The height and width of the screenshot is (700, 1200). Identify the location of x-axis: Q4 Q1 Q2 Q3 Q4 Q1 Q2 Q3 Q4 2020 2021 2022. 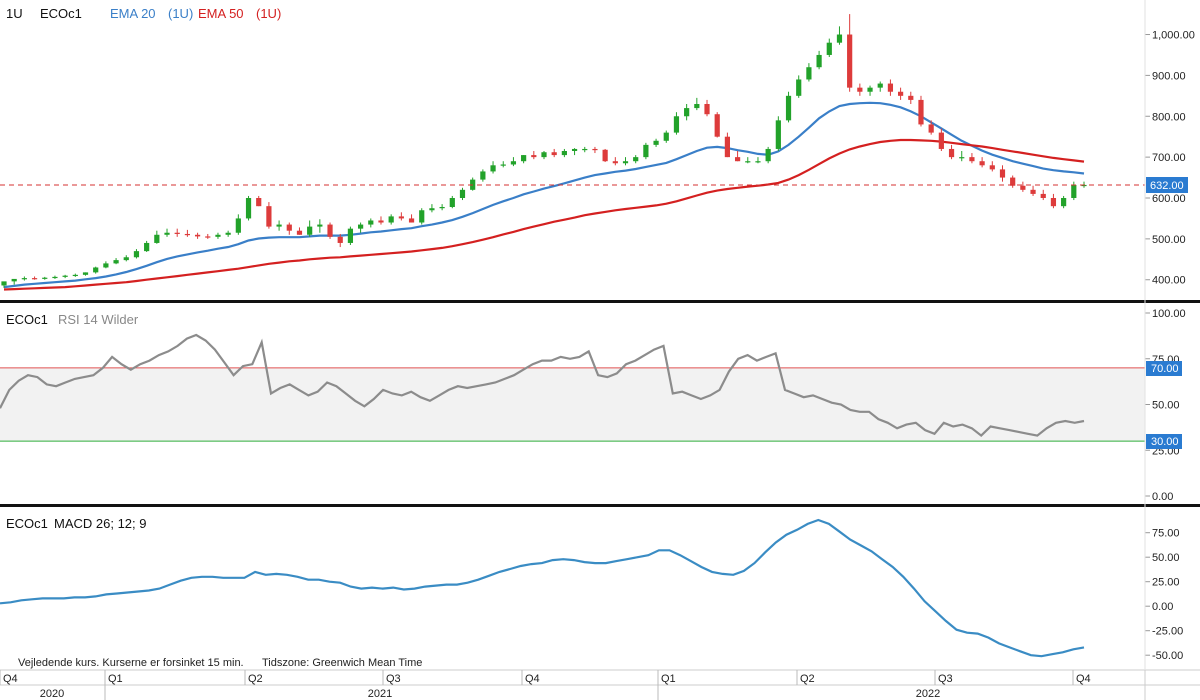
(600, 684).